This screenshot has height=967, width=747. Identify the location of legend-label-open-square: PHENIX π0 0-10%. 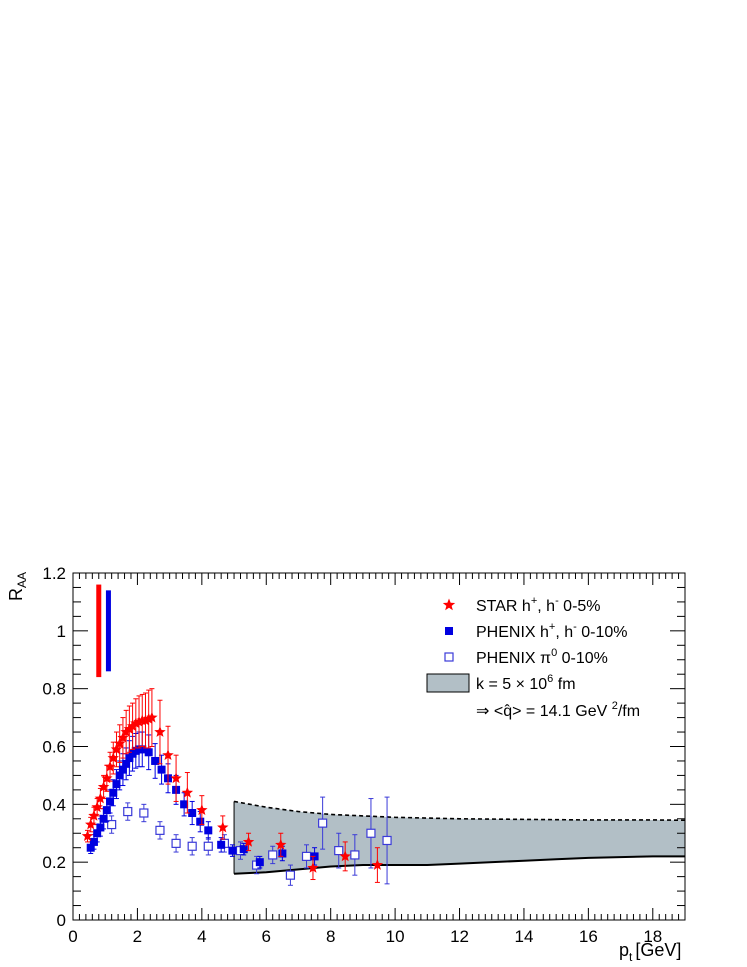
(542, 657).